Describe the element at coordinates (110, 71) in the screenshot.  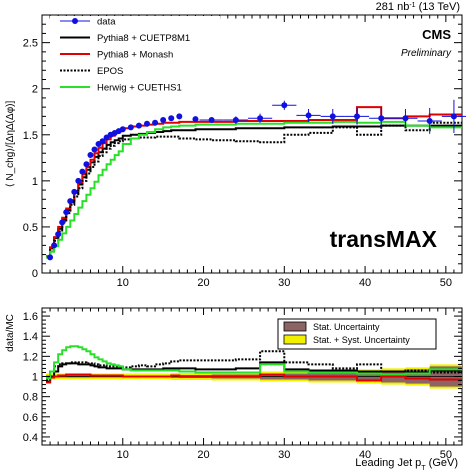
I see `legend-label-3: EPOS` at that location.